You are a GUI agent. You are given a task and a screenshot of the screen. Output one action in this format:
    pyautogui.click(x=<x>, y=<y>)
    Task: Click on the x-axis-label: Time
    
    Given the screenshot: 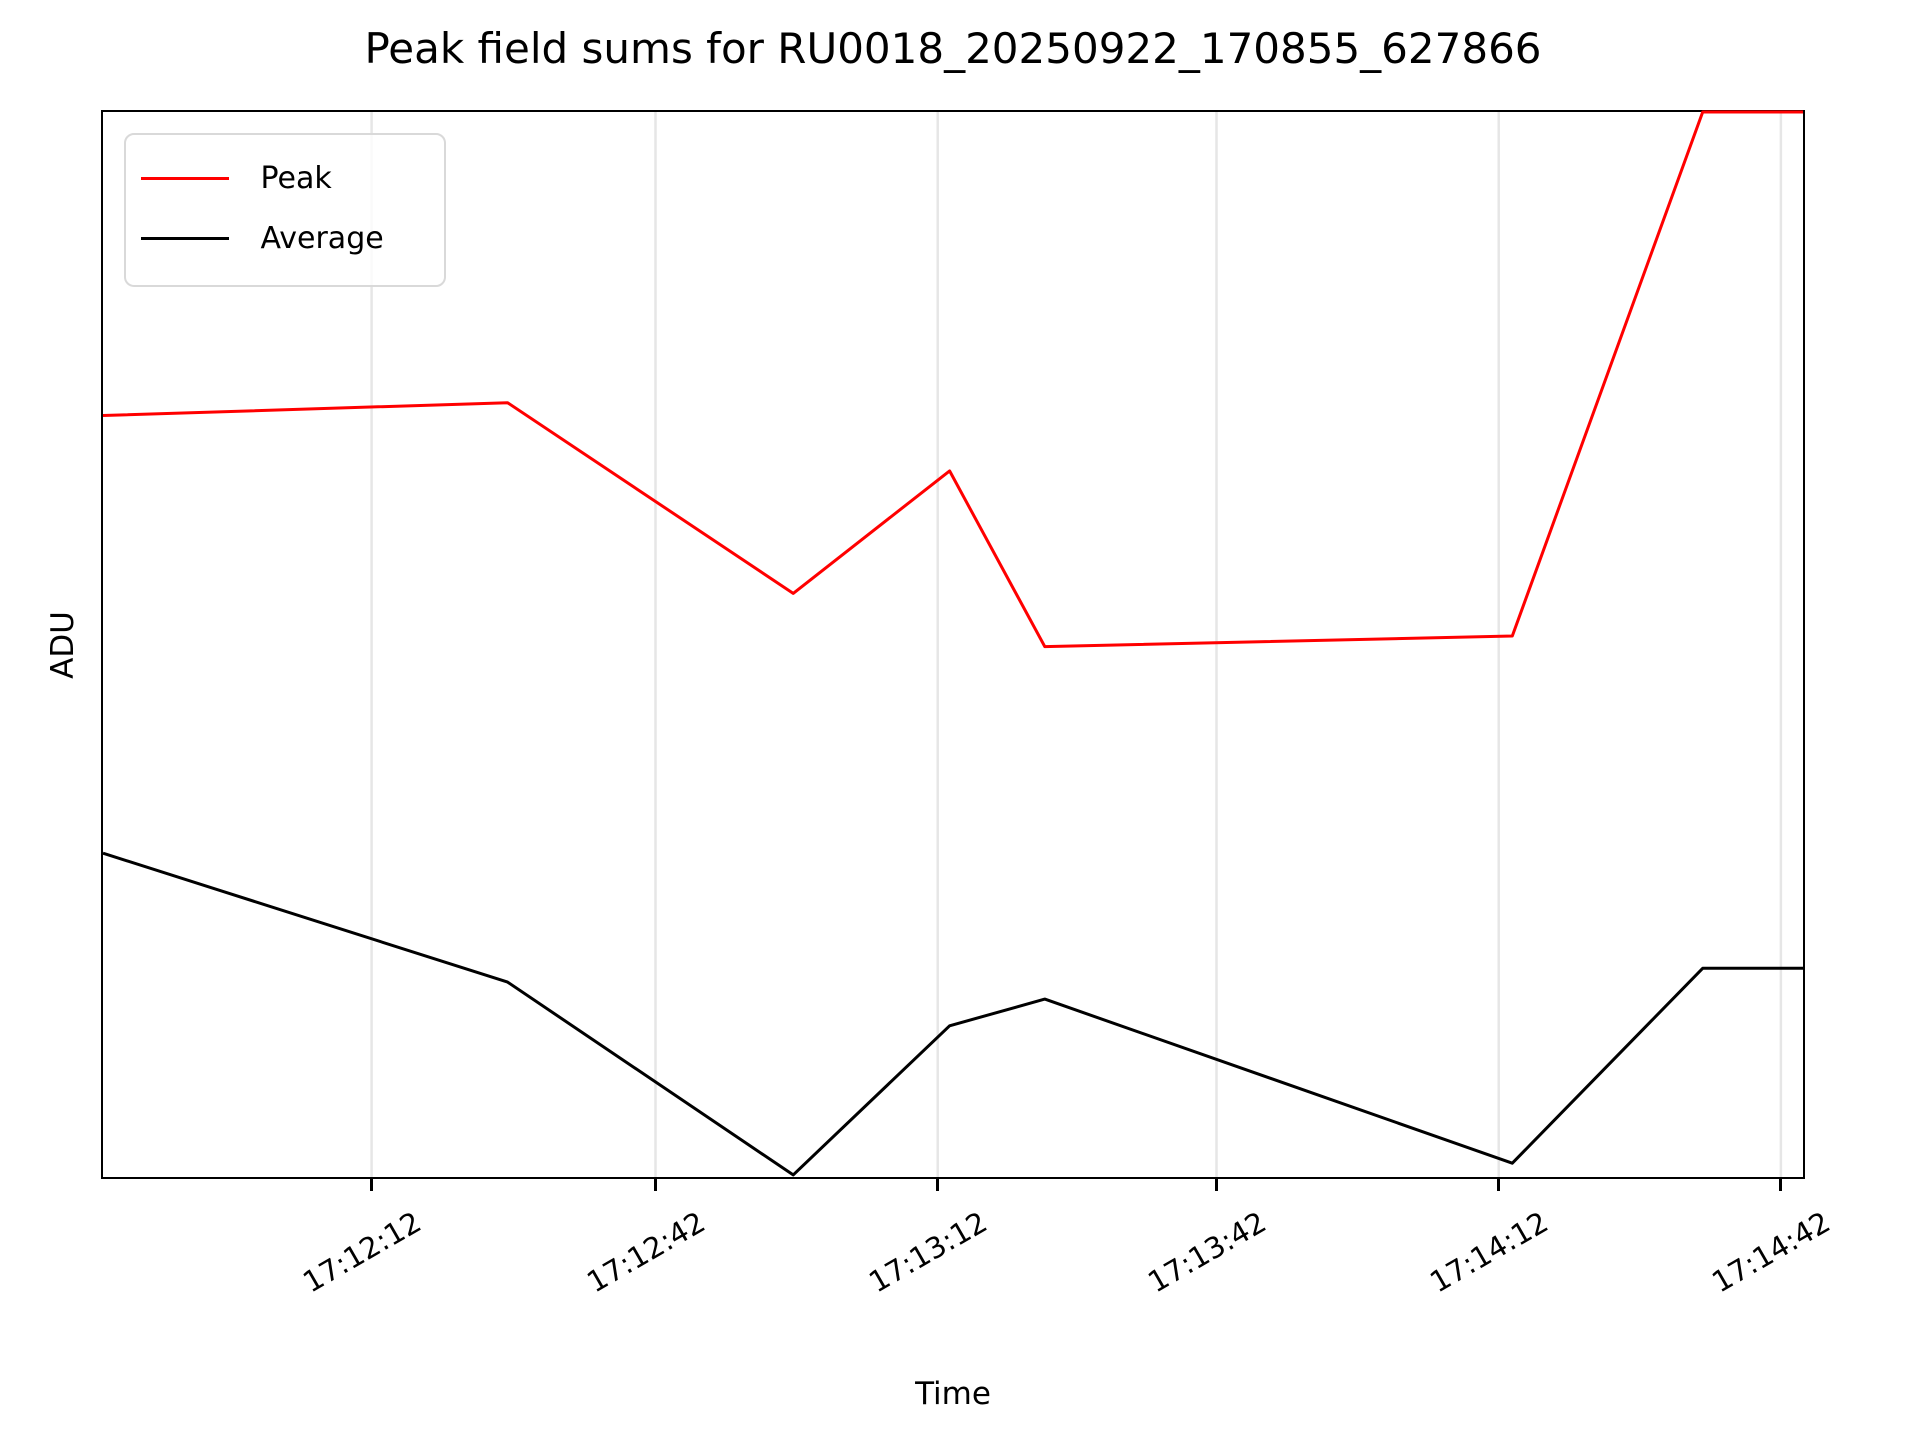 What is the action you would take?
    pyautogui.click(x=953, y=1394)
    